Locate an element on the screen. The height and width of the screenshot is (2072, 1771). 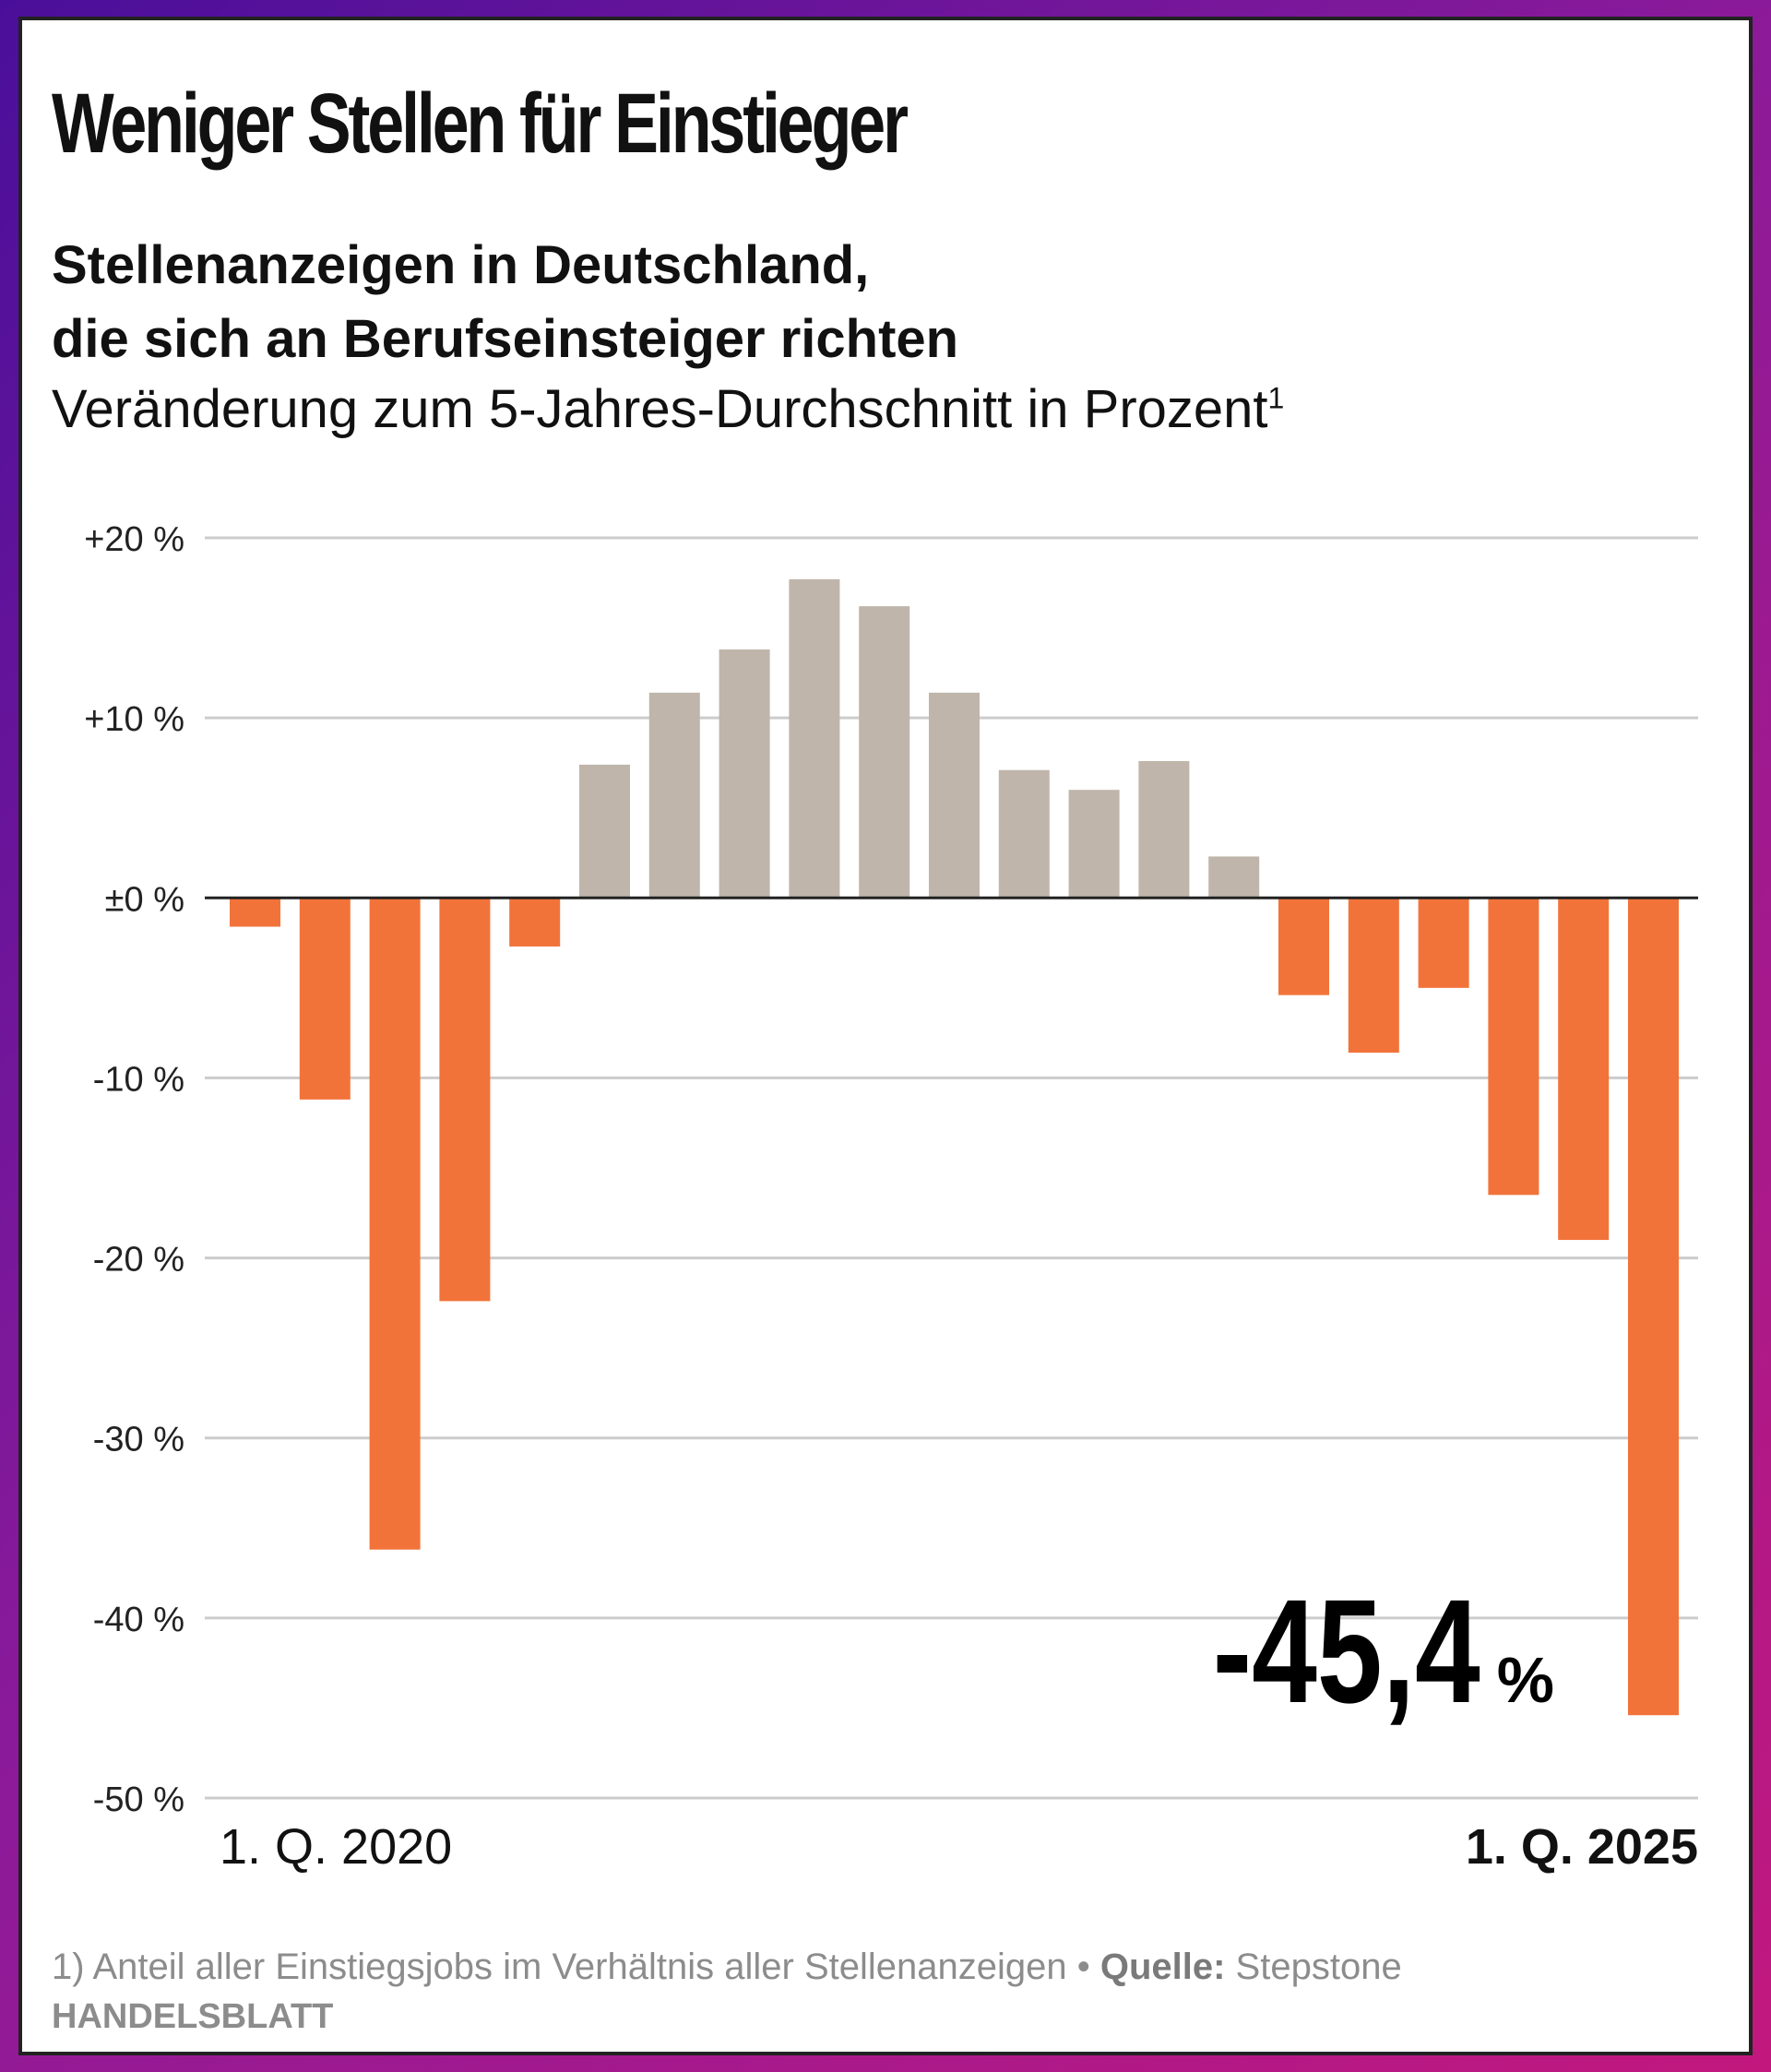
source-label: Quelle: is located at coordinates (1162, 1967).